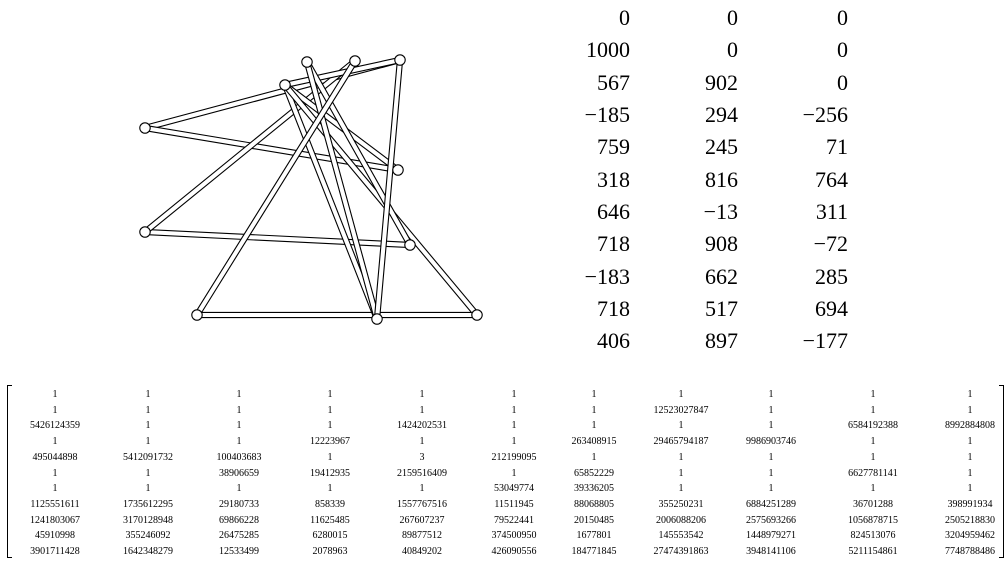  Describe the element at coordinates (239, 504) in the screenshot. I see `matrix-cell: 29180733` at that location.